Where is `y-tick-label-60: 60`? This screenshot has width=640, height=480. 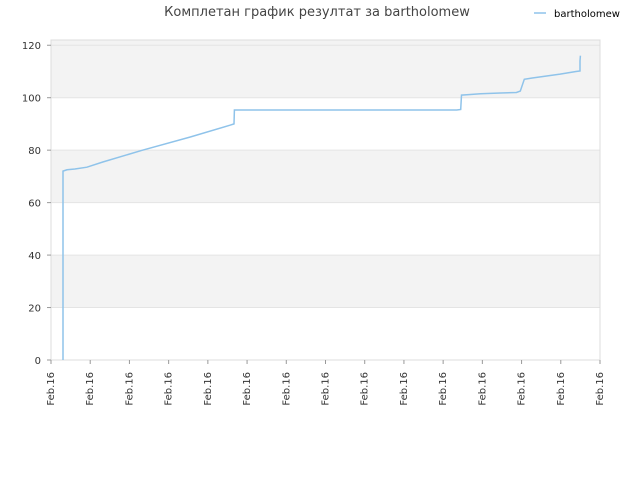
y-tick-label-60: 60 is located at coordinates (34, 204).